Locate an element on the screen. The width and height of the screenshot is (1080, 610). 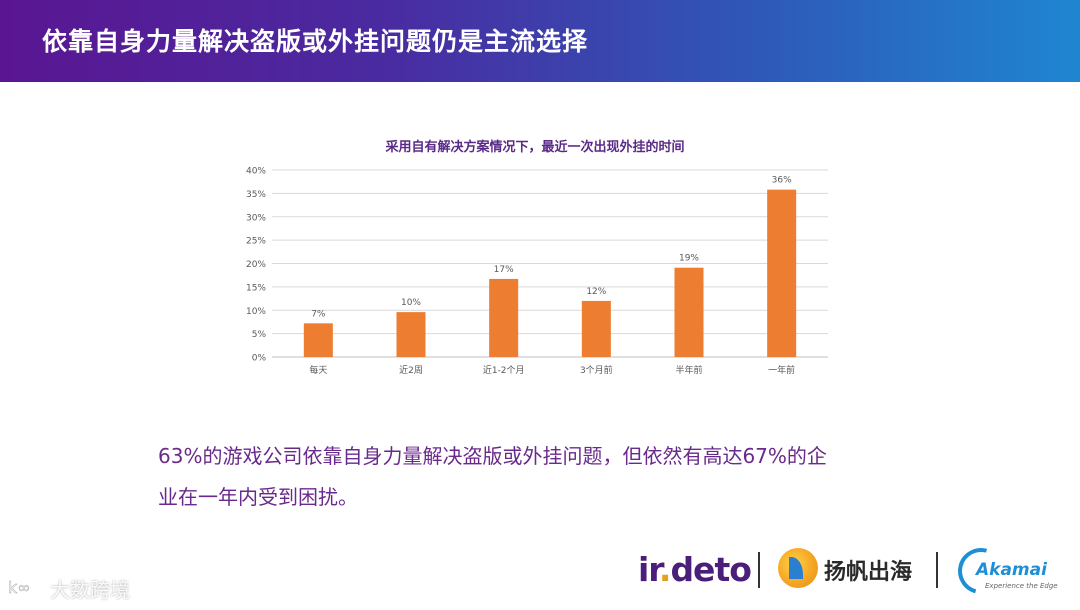
irdeto-logo: ir.deto is located at coordinates (695, 569).